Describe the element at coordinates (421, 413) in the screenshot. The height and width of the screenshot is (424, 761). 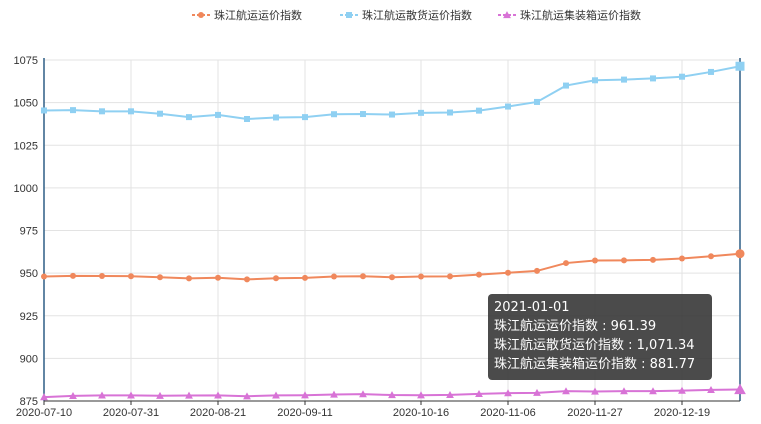
I see `x-tick-label: 2020-10-16` at that location.